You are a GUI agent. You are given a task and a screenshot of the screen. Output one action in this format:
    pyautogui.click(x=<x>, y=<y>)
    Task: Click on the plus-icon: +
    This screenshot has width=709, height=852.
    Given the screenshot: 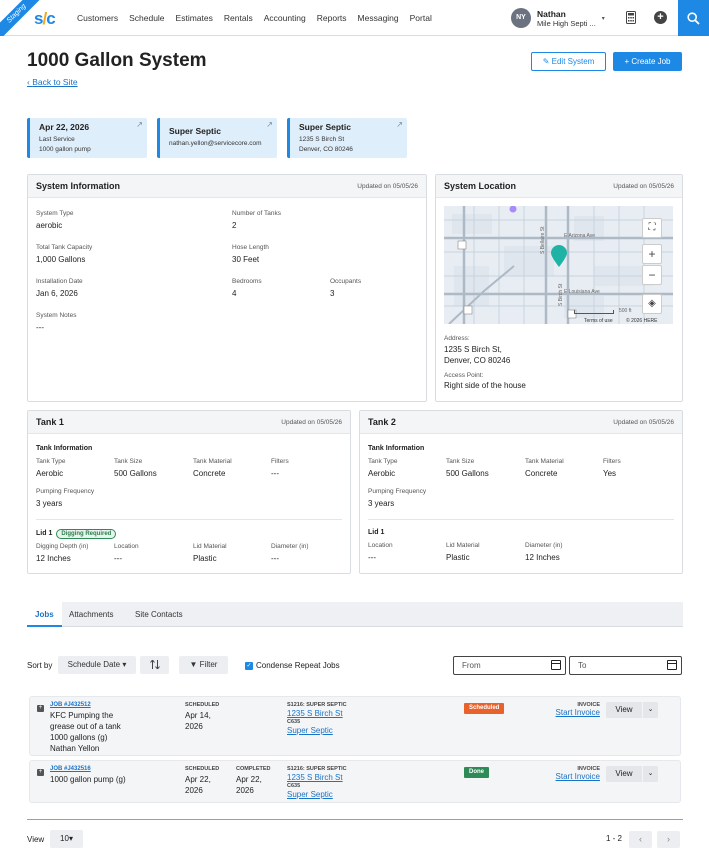 What is the action you would take?
    pyautogui.click(x=628, y=61)
    